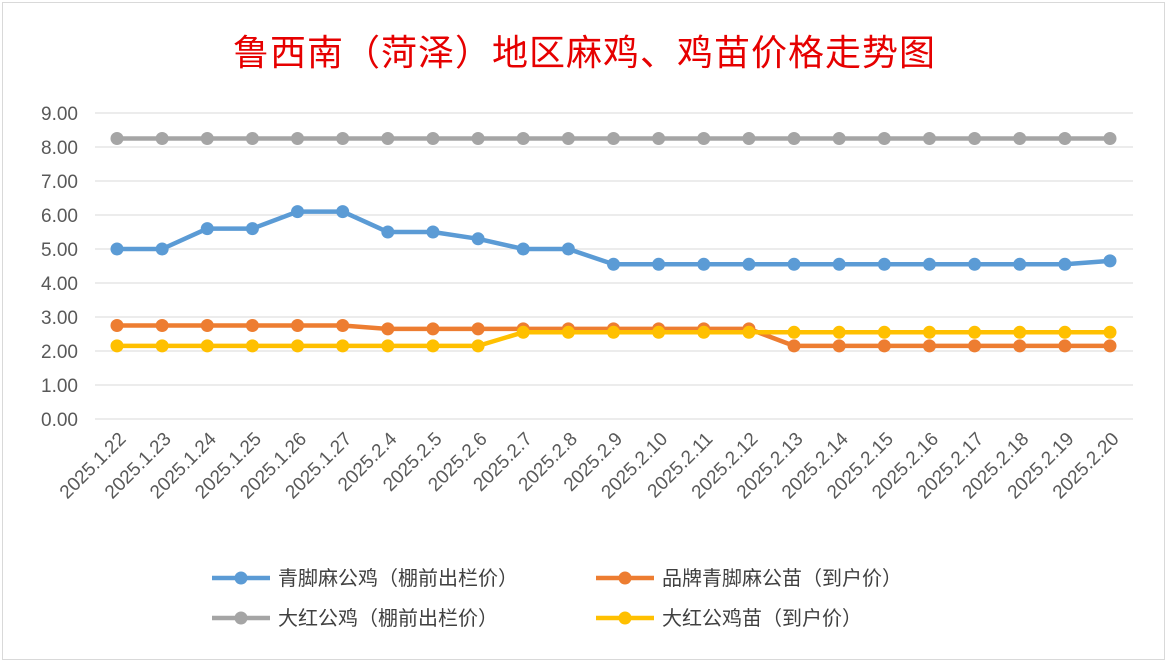 Image resolution: width=1169 pixels, height=664 pixels. I want to click on legend-item: 品牌青脚麻公苗（到户价）, so click(749, 578).